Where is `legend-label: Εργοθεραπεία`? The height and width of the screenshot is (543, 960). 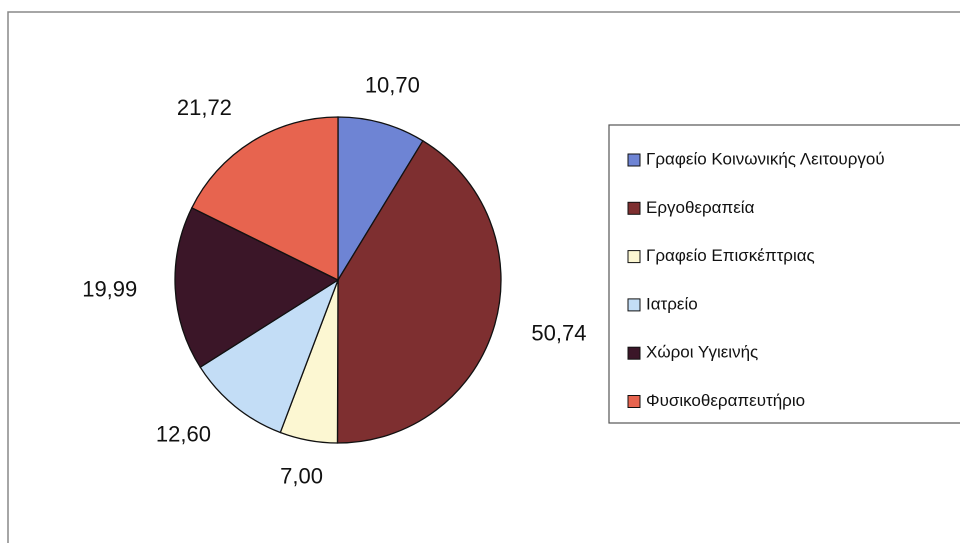 legend-label: Εργοθεραπεία is located at coordinates (700, 207).